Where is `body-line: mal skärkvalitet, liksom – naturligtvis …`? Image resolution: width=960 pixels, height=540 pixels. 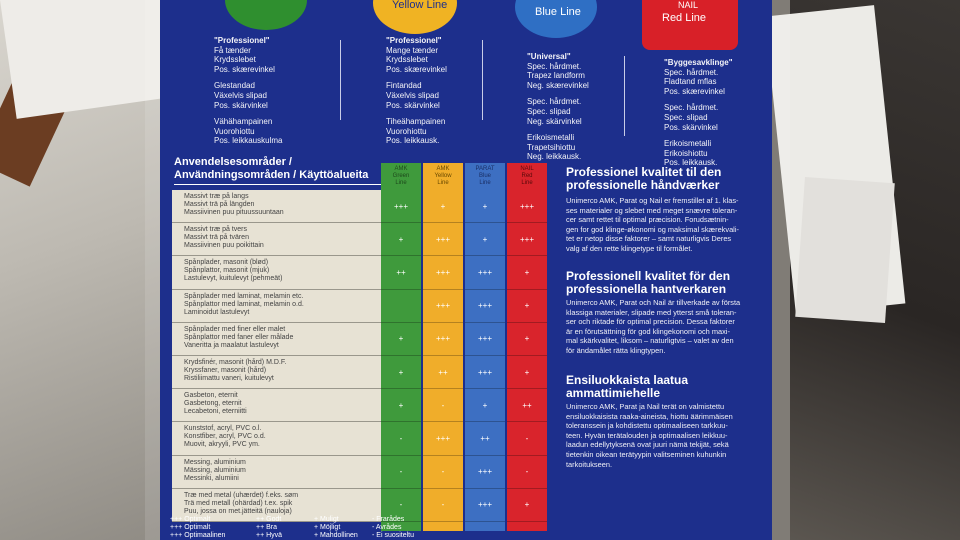
body-line: mal skärkvalitet, liksom – naturligtvis … is located at coordinates (650, 341).